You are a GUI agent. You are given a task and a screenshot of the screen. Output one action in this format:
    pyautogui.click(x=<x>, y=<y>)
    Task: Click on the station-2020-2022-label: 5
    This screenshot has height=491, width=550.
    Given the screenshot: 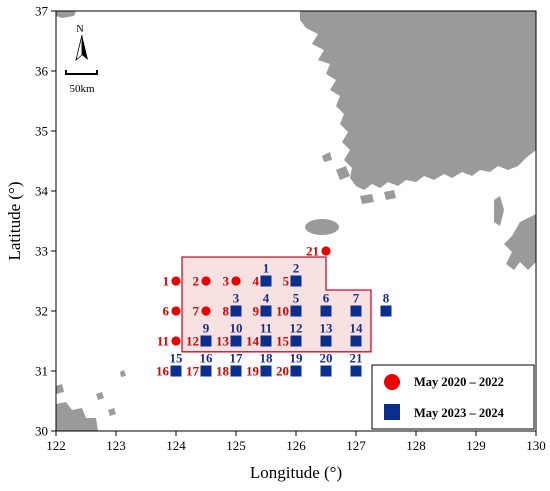 What is the action you would take?
    pyautogui.click(x=286, y=281)
    